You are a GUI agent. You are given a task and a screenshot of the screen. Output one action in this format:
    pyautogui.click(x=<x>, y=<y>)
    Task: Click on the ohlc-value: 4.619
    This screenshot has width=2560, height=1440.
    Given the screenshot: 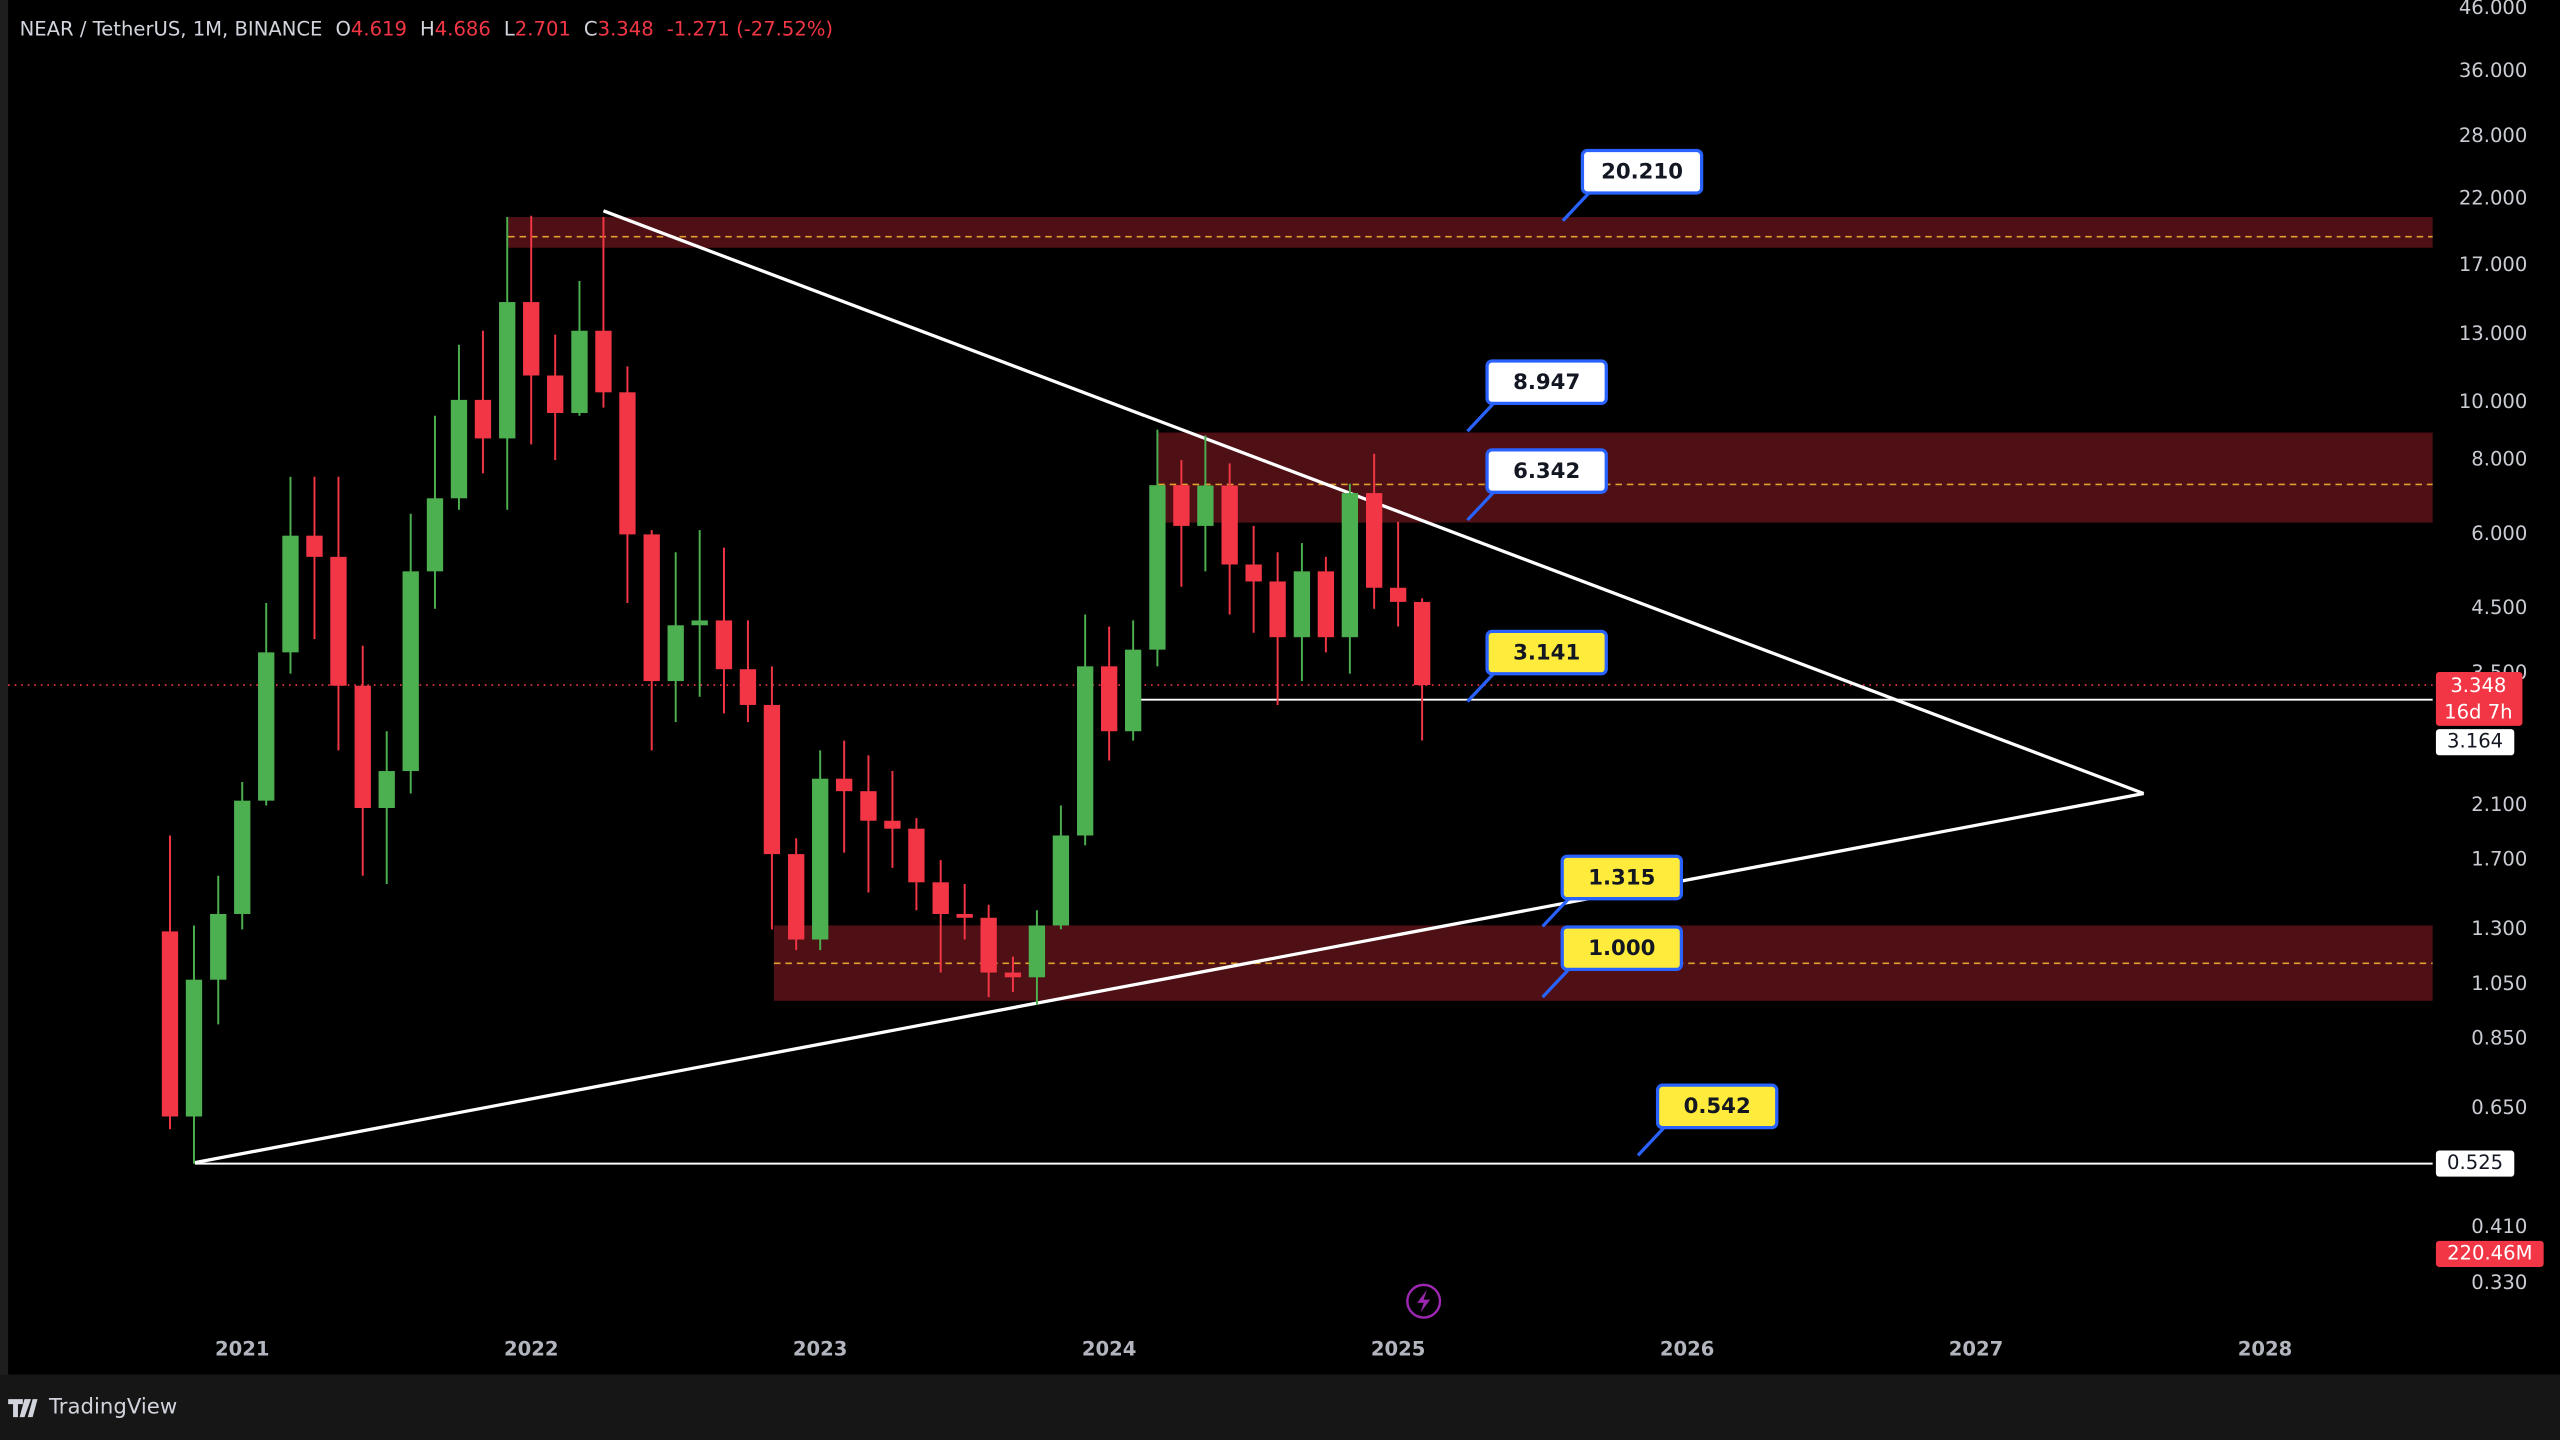 What is the action you would take?
    pyautogui.click(x=379, y=28)
    